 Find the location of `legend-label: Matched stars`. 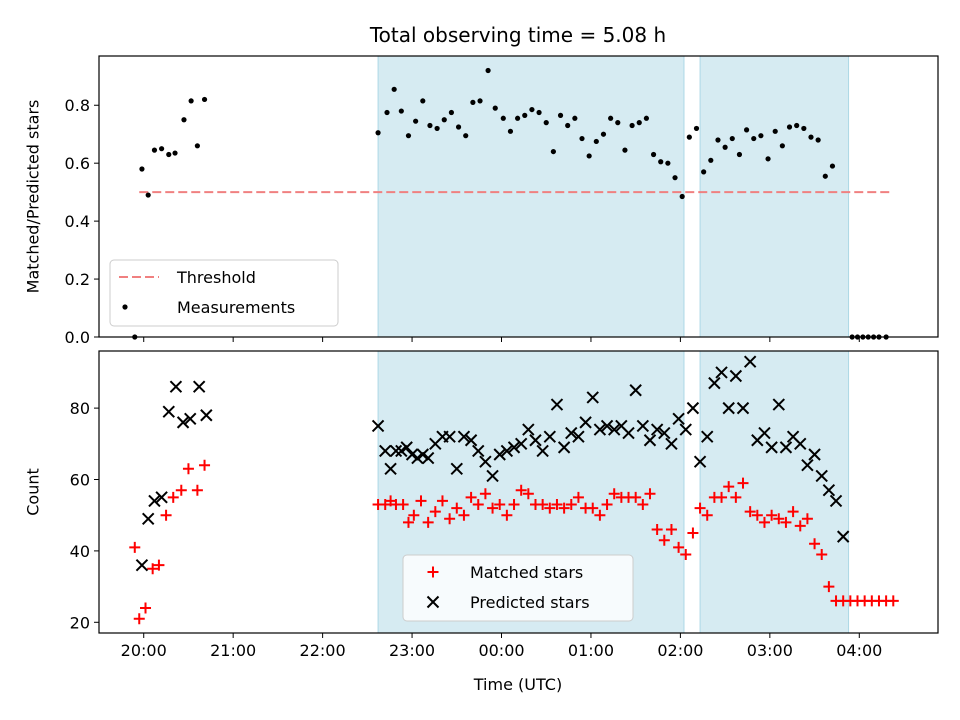

legend-label: Matched stars is located at coordinates (526, 572).